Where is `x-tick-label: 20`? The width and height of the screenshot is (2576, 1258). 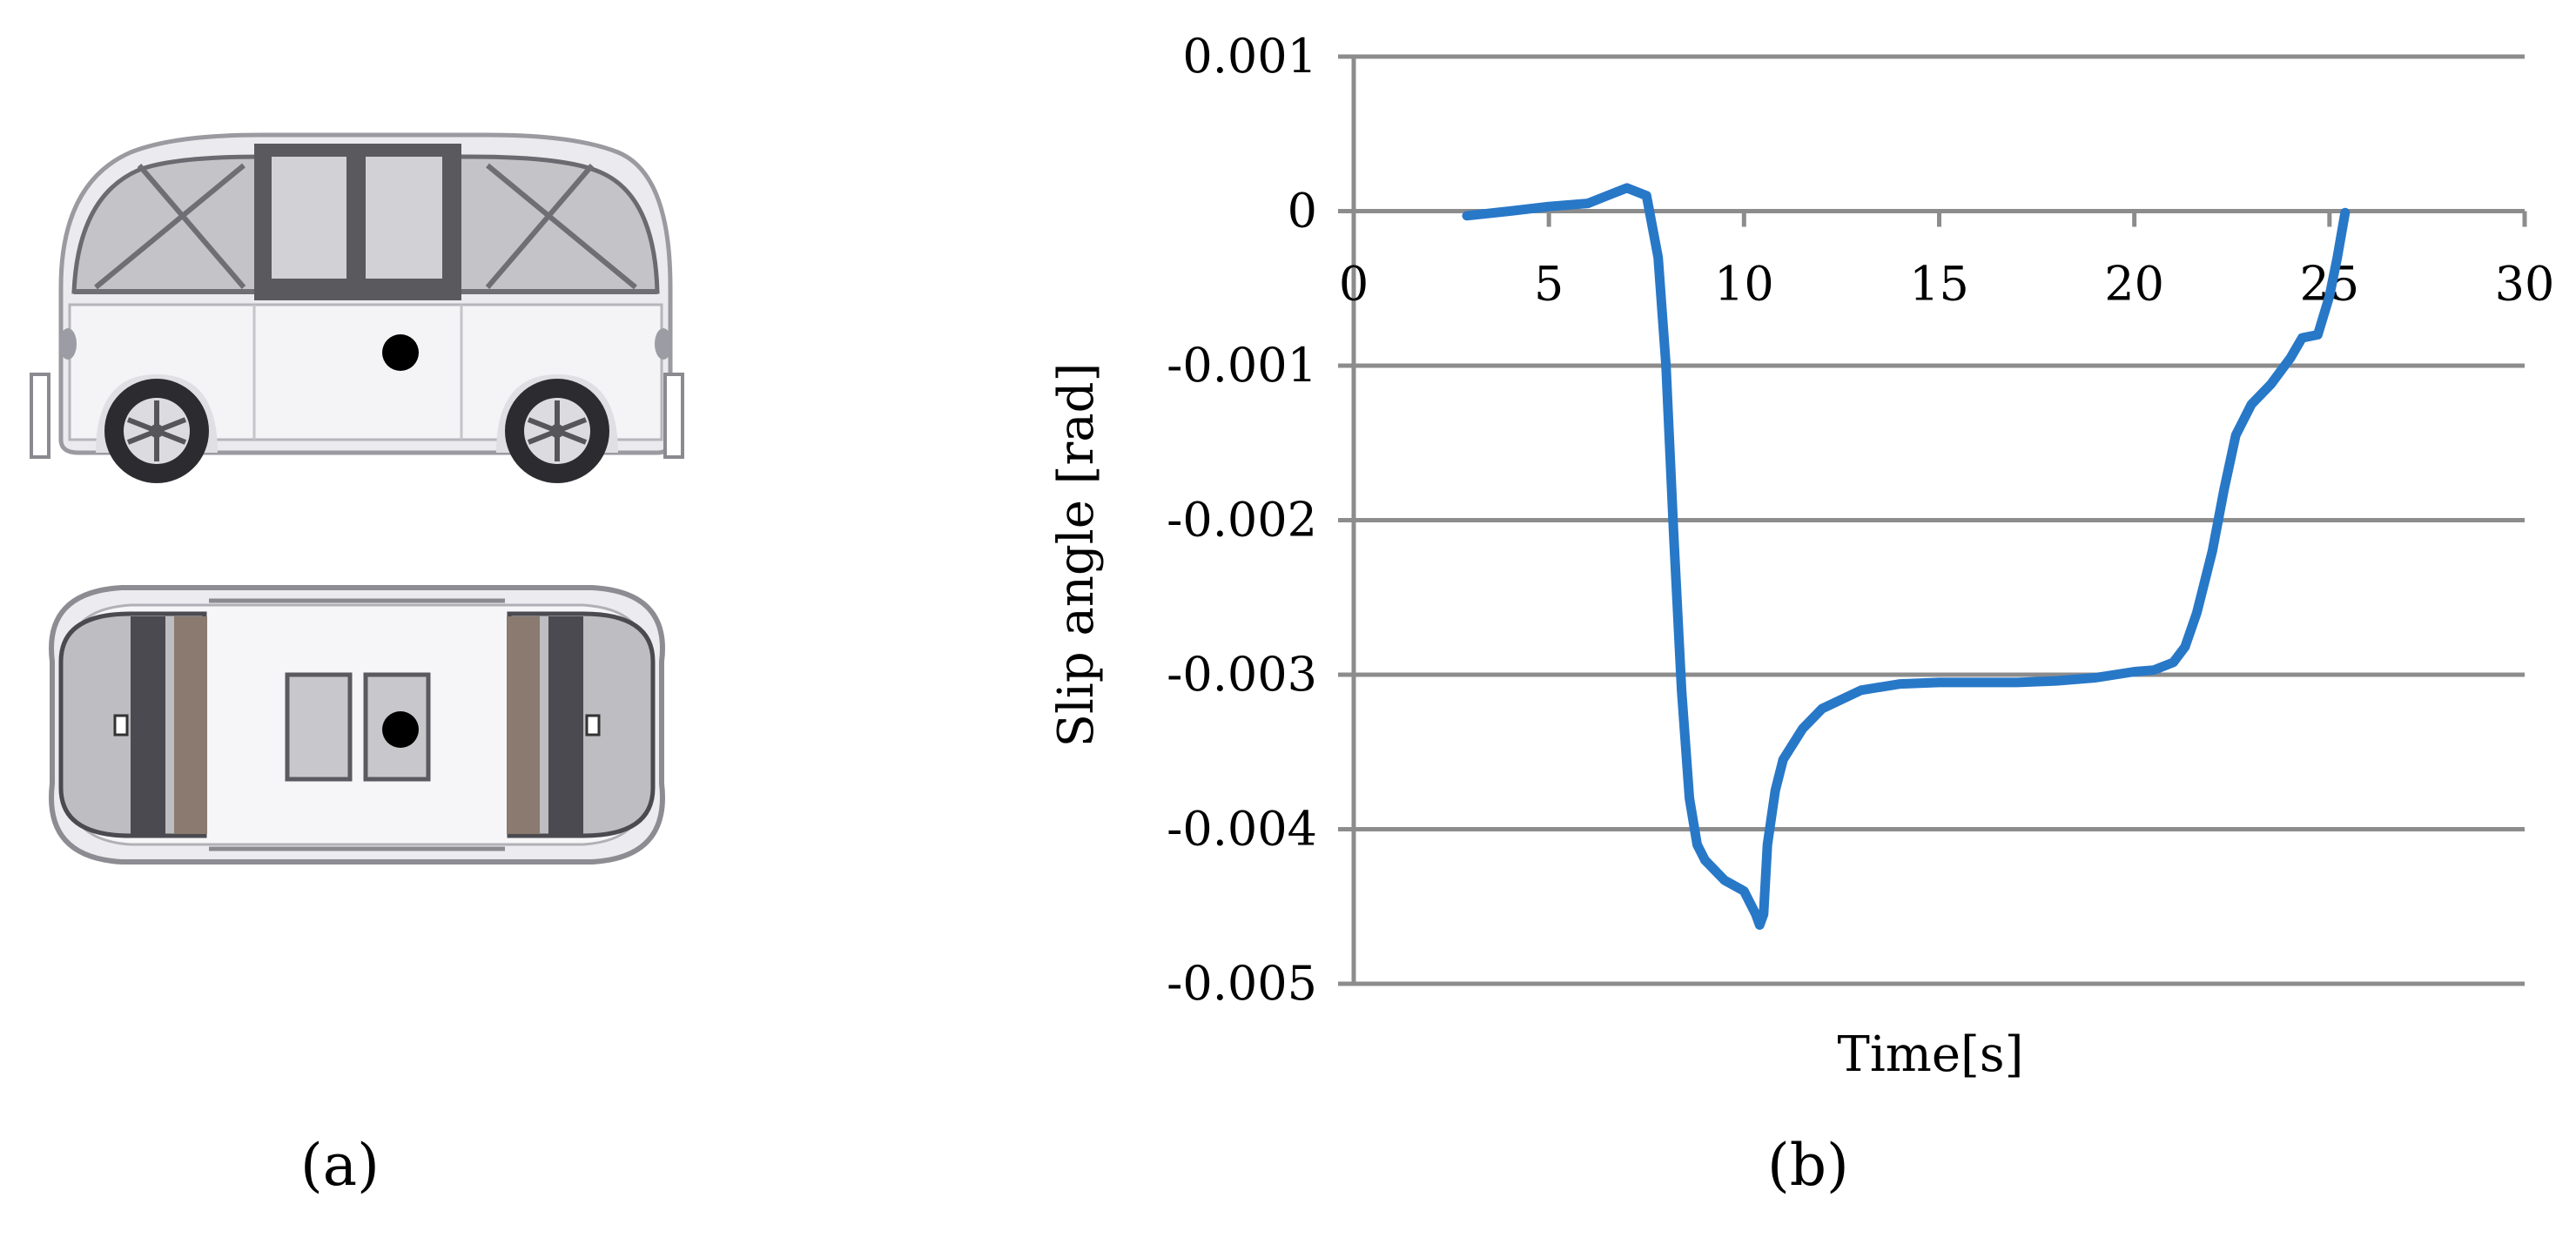 x-tick-label: 20 is located at coordinates (2134, 285).